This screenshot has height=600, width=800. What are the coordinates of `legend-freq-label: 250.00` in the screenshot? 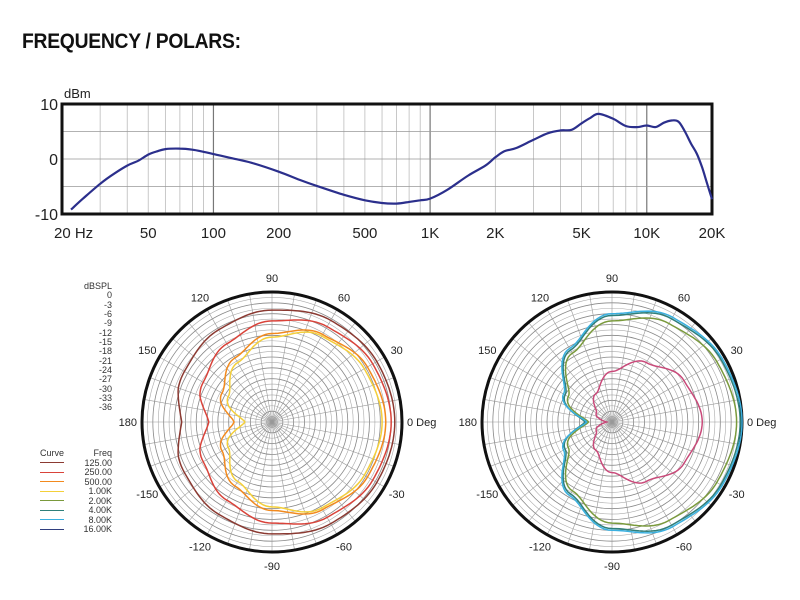 It's located at (98, 472).